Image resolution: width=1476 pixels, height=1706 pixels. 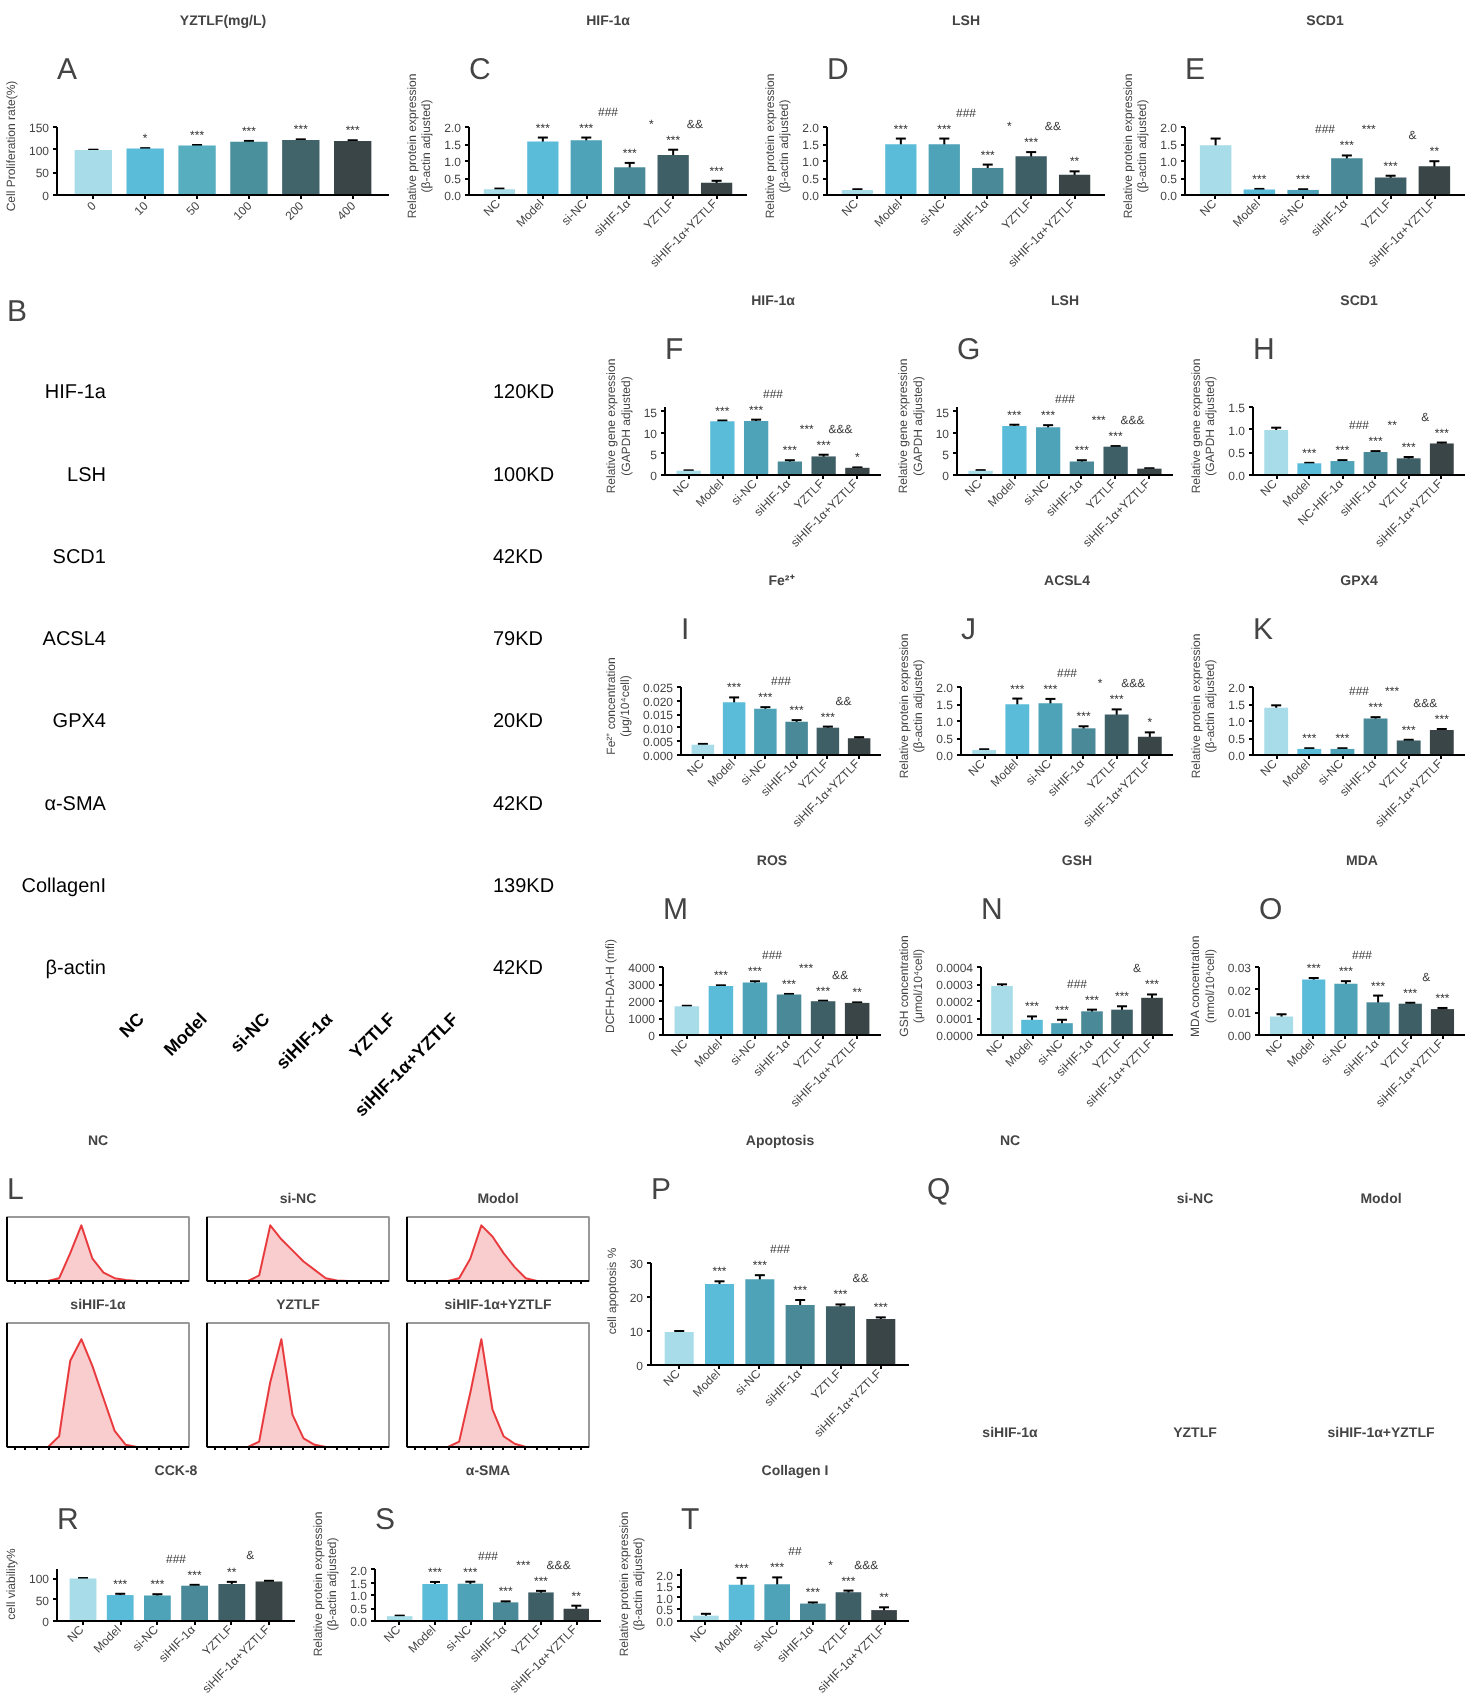 I want to click on text: L, so click(x=15, y=1190).